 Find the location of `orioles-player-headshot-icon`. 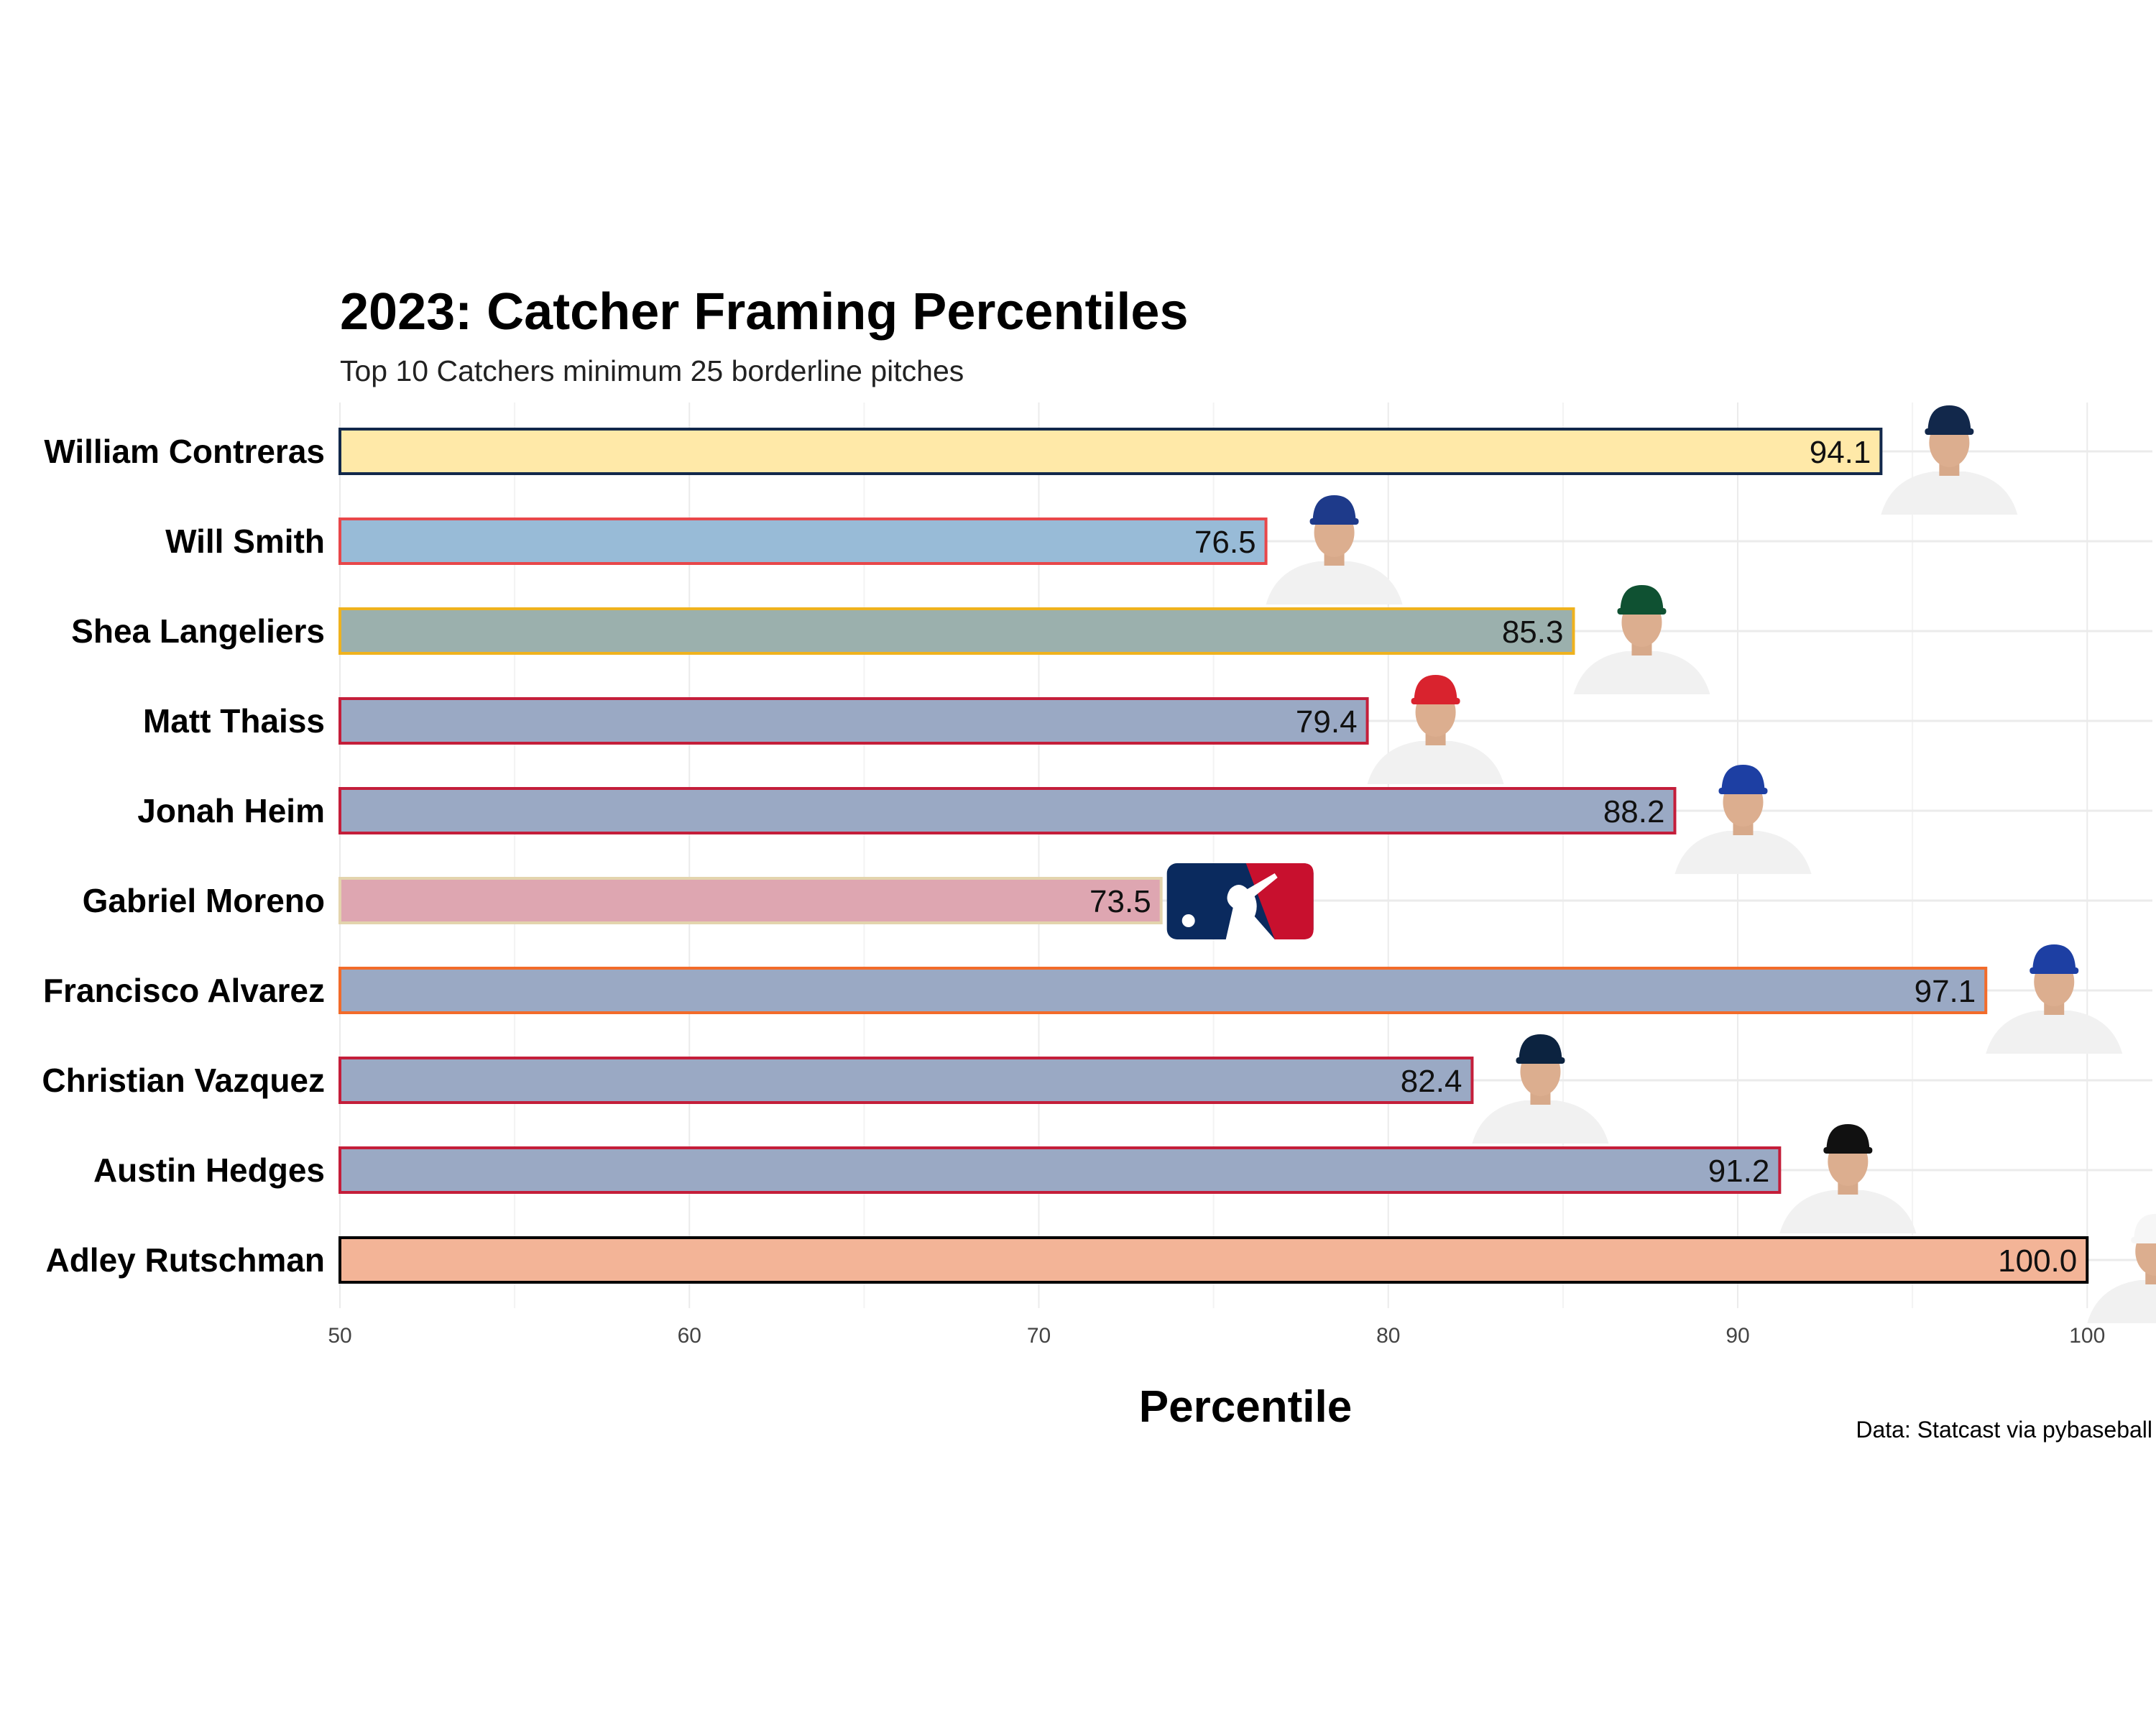

orioles-player-headshot-icon is located at coordinates (2122, 1268).